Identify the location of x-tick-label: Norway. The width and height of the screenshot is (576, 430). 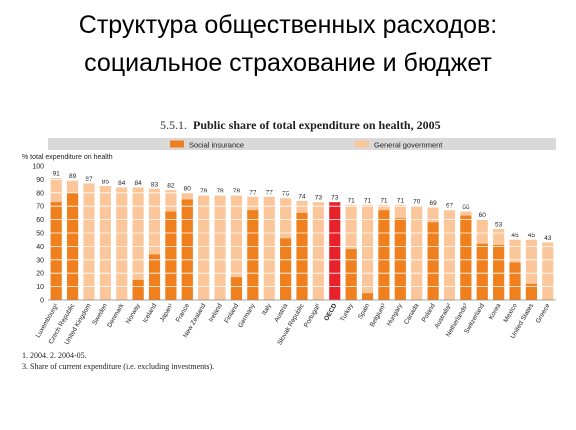
(133, 313).